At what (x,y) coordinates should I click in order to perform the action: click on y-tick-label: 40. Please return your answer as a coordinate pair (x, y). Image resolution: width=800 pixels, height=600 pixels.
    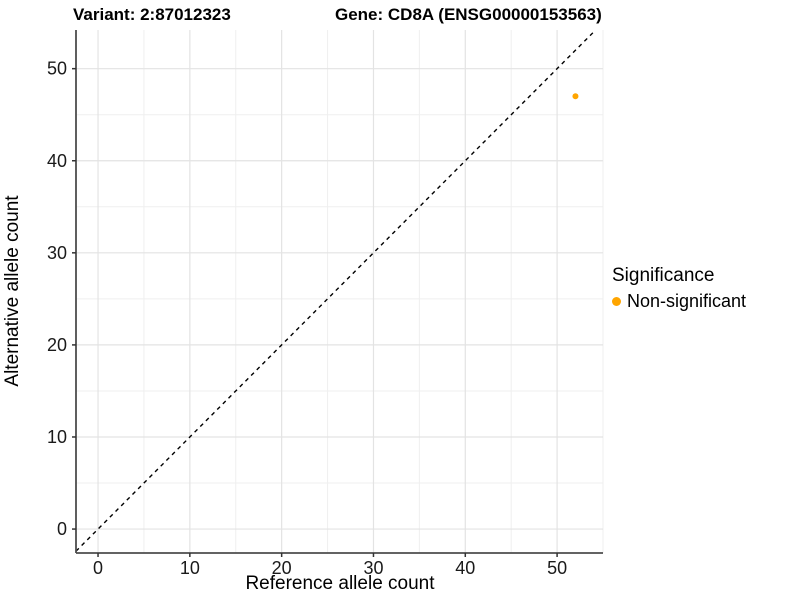
    Looking at the image, I should click on (57, 161).